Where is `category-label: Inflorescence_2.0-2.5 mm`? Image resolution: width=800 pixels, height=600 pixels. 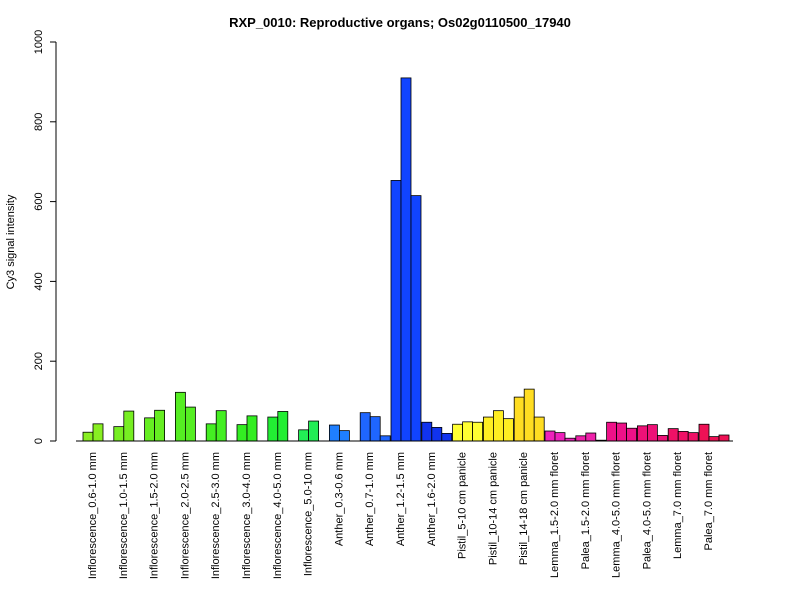
category-label: Inflorescence_2.0-2.5 mm is located at coordinates (185, 515).